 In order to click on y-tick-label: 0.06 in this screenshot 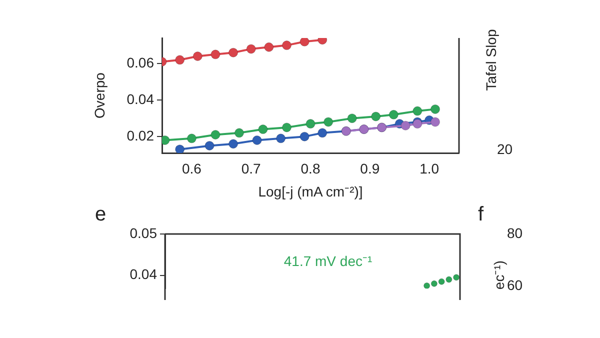, I will do `click(140, 62)`.